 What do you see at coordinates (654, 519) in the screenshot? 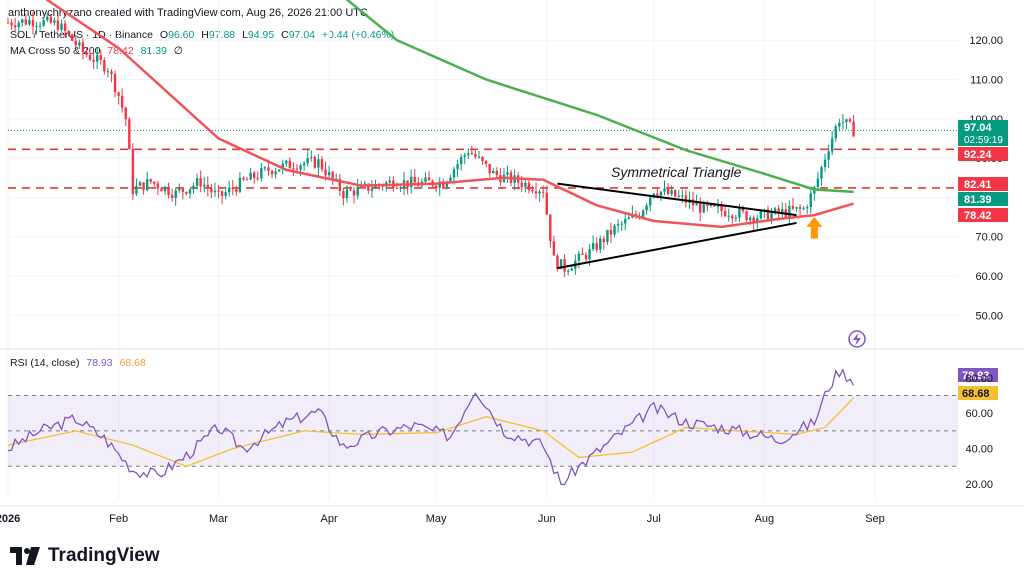
I see `time-tick-label: Jul` at bounding box center [654, 519].